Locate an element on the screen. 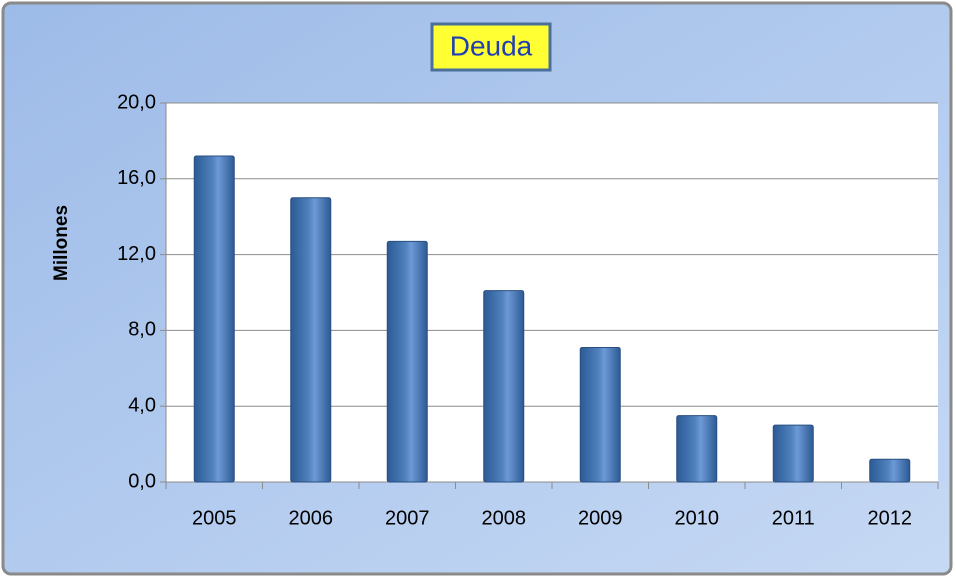 The height and width of the screenshot is (579, 956). y-tick-label: 20,0 is located at coordinates (136, 102).